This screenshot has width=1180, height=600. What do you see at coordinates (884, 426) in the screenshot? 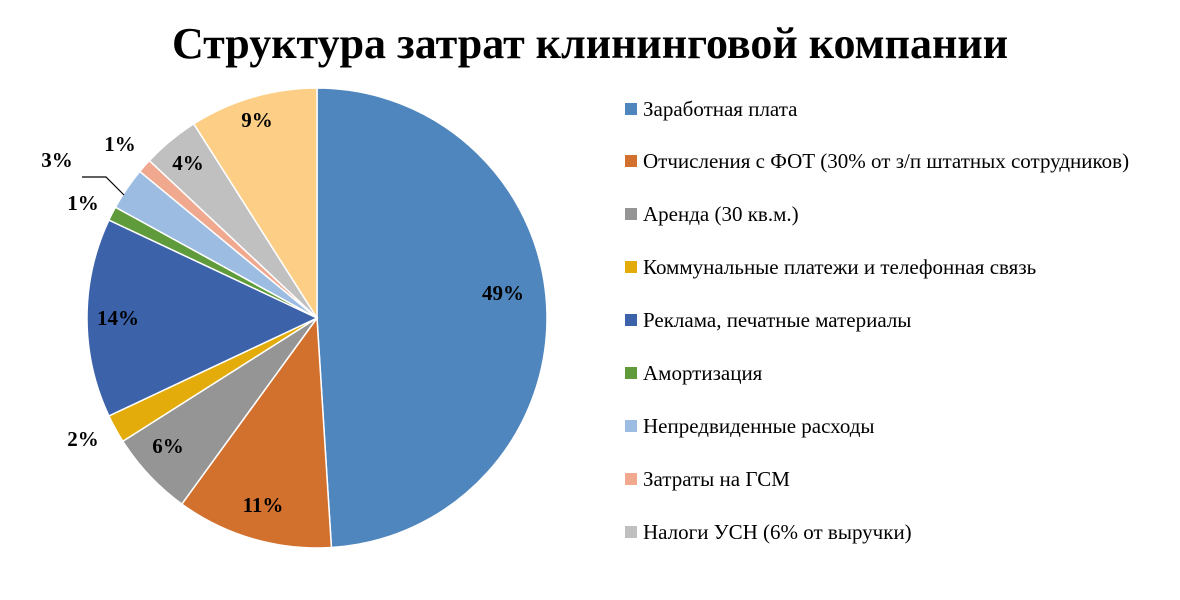
I see `legend-item: Непредвиденные расходы` at bounding box center [884, 426].